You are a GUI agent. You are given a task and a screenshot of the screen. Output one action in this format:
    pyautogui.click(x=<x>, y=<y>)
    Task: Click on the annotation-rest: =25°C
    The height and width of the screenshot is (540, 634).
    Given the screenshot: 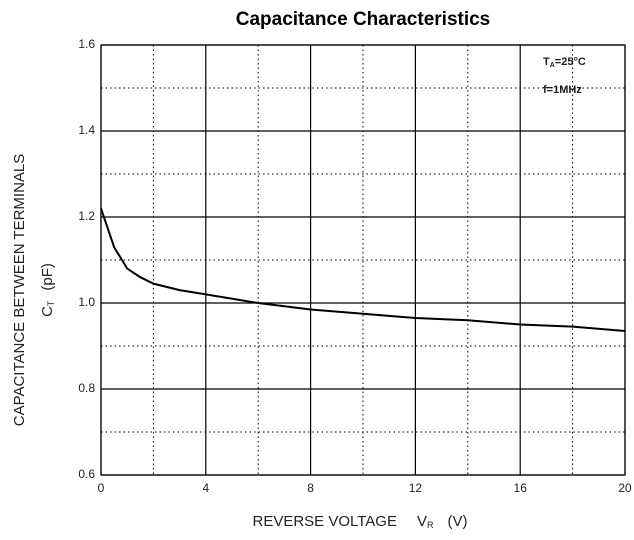 What is the action you would take?
    pyautogui.click(x=570, y=62)
    